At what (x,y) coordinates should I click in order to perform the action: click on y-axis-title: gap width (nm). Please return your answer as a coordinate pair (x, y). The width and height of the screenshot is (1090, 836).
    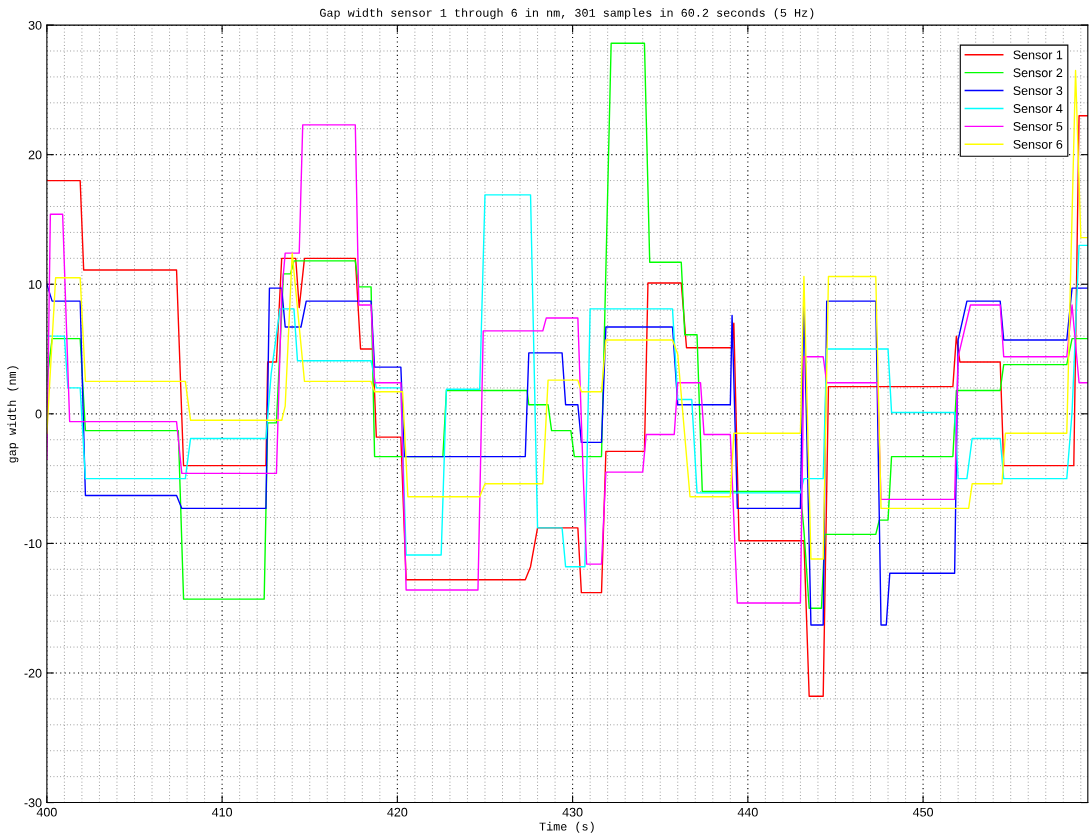
    Looking at the image, I should click on (13, 414).